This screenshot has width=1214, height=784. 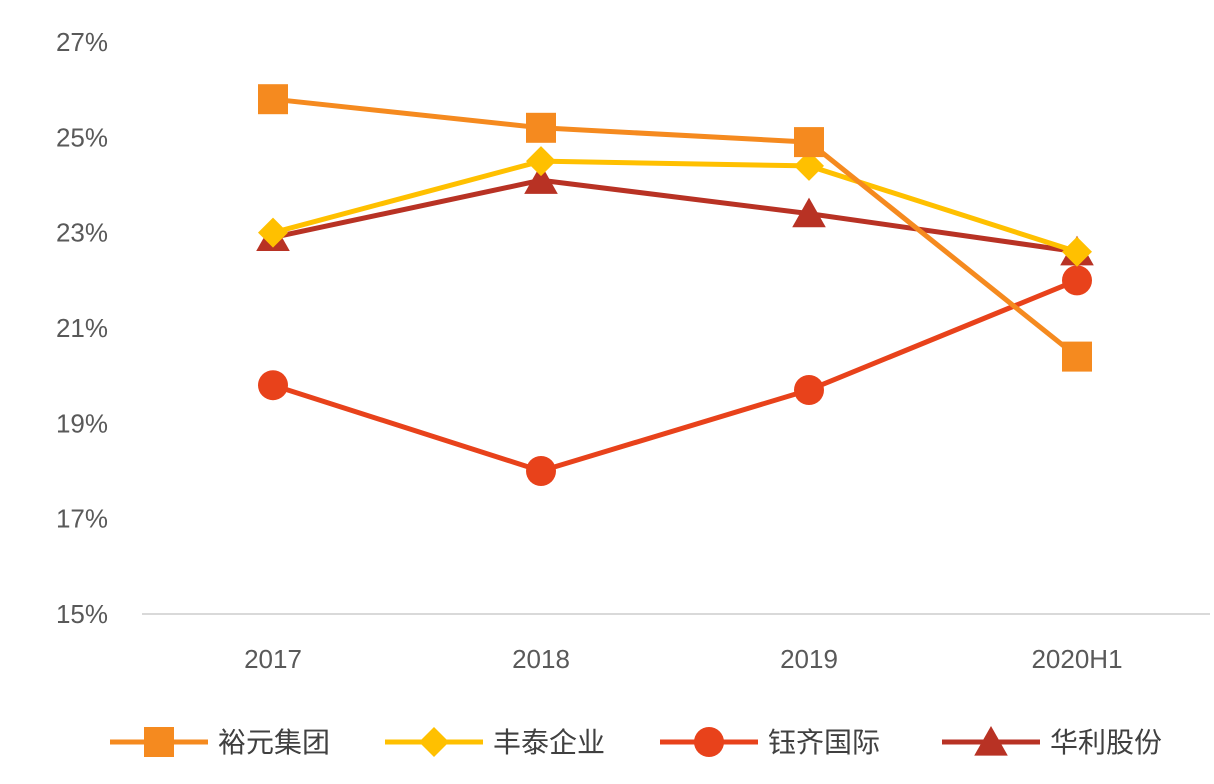 What do you see at coordinates (824, 742) in the screenshot?
I see `legend-label: 钰齐国际` at bounding box center [824, 742].